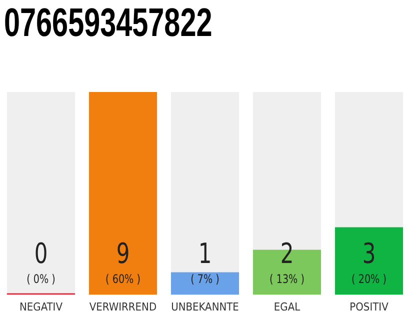 The width and height of the screenshot is (410, 320). I want to click on annotation: ( 20% ), so click(369, 279).